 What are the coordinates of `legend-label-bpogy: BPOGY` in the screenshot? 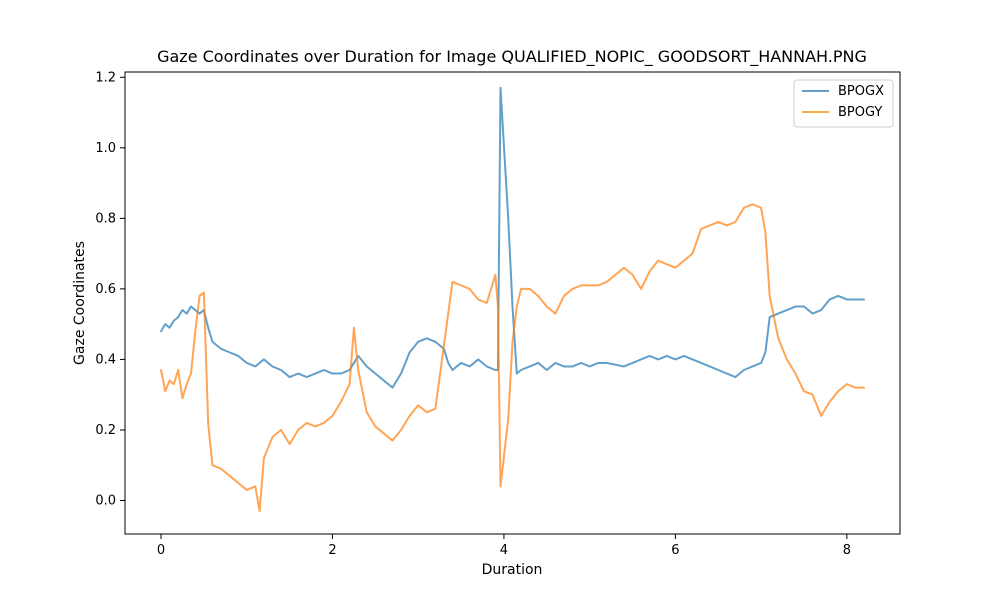 It's located at (860, 112).